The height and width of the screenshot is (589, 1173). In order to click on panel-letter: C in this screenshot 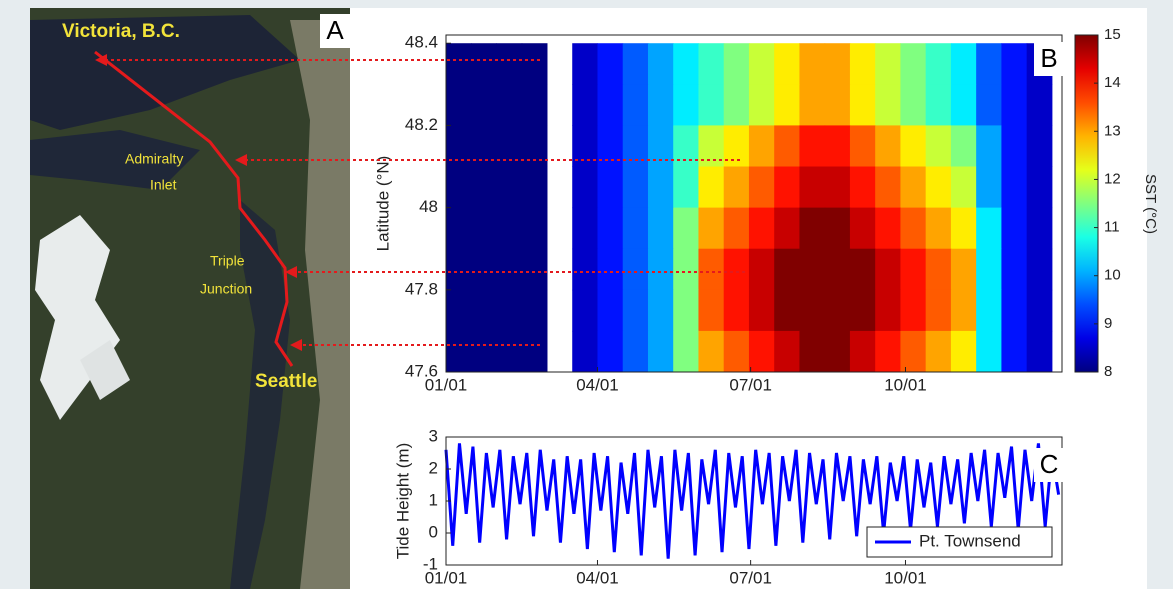, I will do `click(1049, 464)`.